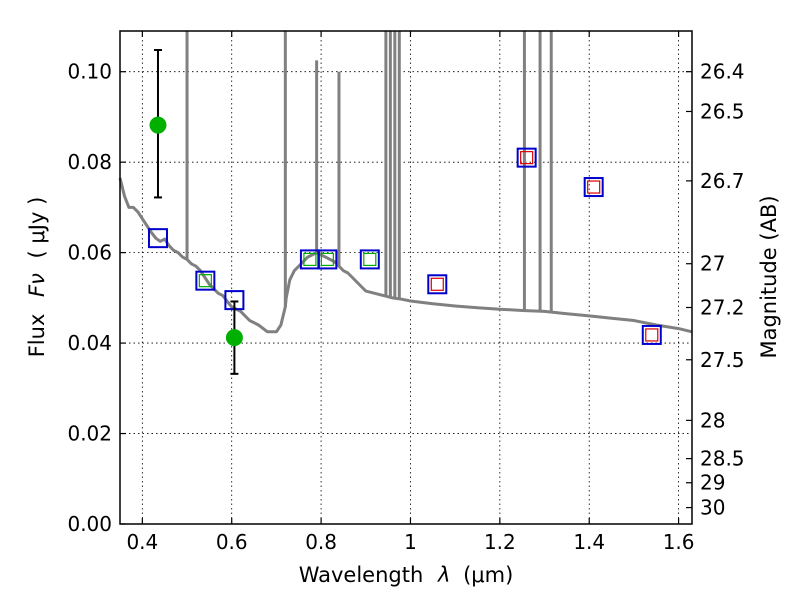  What do you see at coordinates (722, 181) in the screenshot?
I see `y2-tick-label: 26.7` at bounding box center [722, 181].